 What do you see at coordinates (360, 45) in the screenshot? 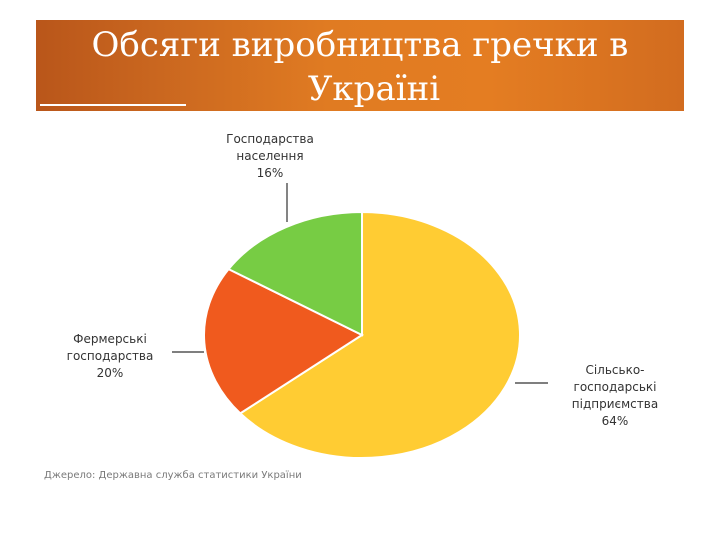
I see `slide-title-line-1: Обсяги виробництва гречки в` at bounding box center [360, 45].